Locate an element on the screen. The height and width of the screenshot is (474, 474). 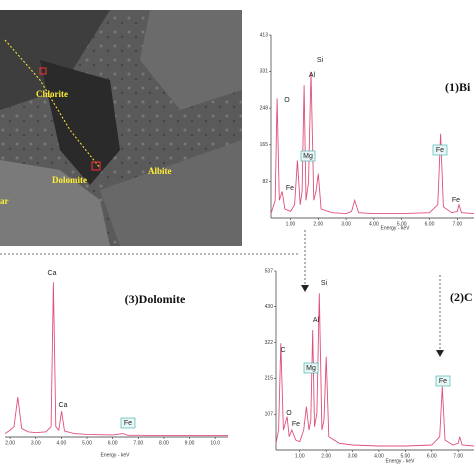
image-label: ar is located at coordinates (4, 201).